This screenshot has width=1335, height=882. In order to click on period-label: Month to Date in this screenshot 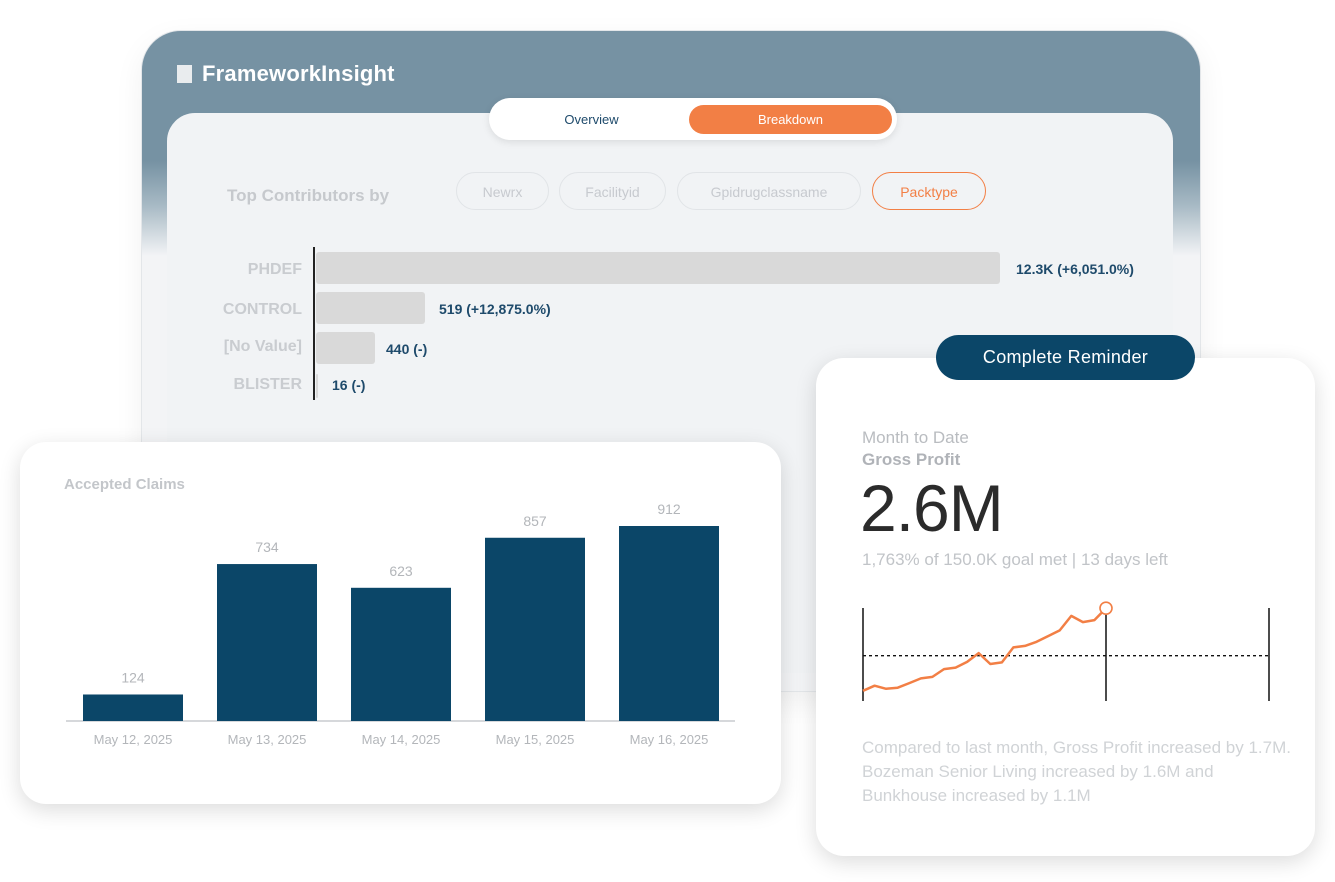, I will do `click(915, 437)`.